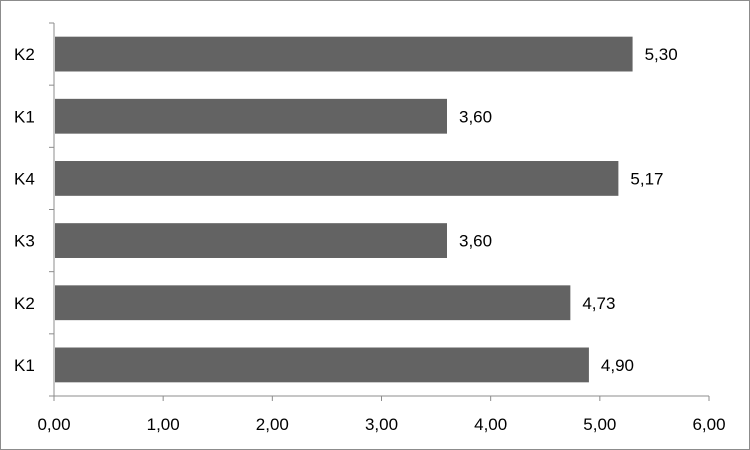 The height and width of the screenshot is (450, 750). Describe the element at coordinates (24, 178) in the screenshot. I see `category-label: K4` at that location.